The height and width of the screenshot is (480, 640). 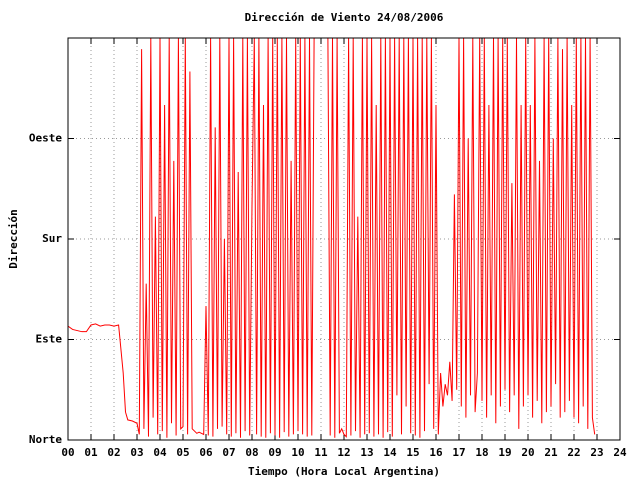 I want to click on x-tick-label: 10, so click(x=297, y=452).